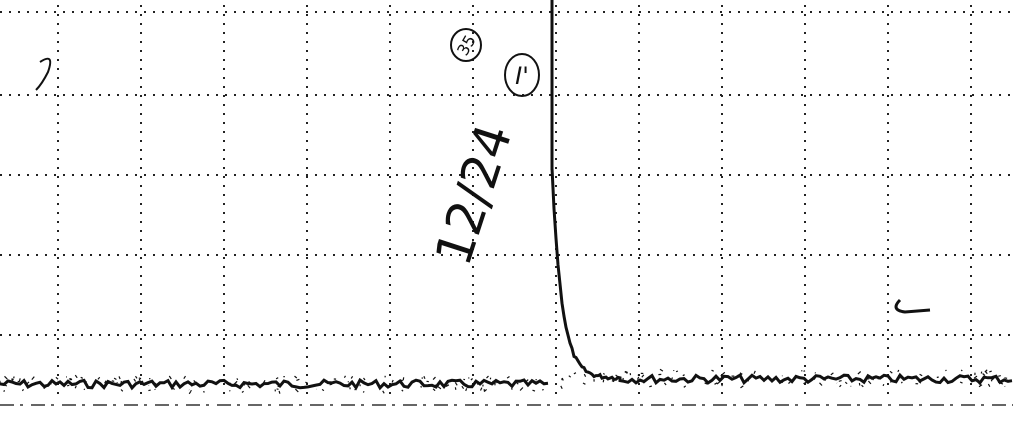  I want to click on label-circle, so click(522, 75).